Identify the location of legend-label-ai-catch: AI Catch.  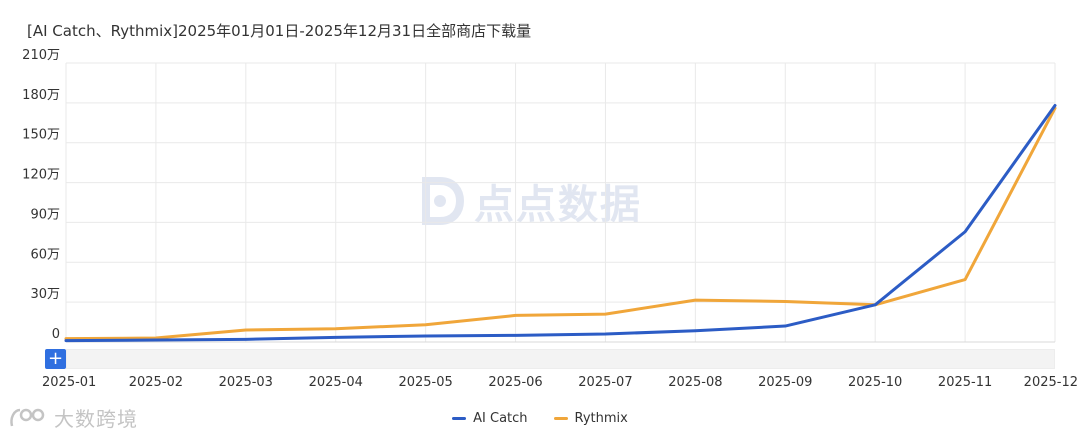
(500, 418).